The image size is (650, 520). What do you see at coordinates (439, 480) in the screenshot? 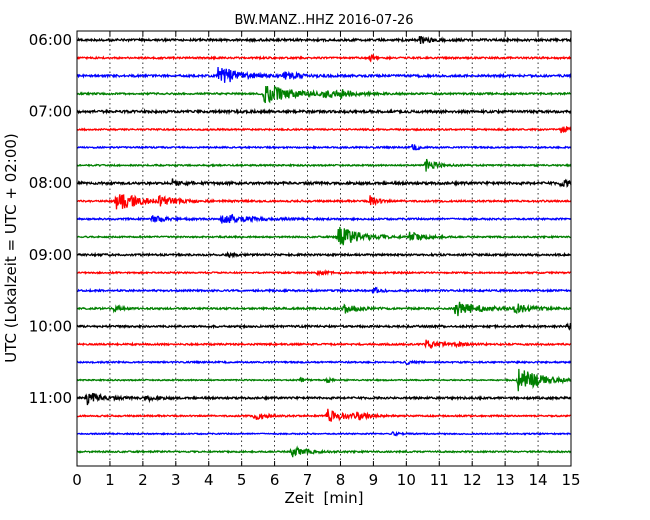
I see `x-tick-label: 11` at bounding box center [439, 480].